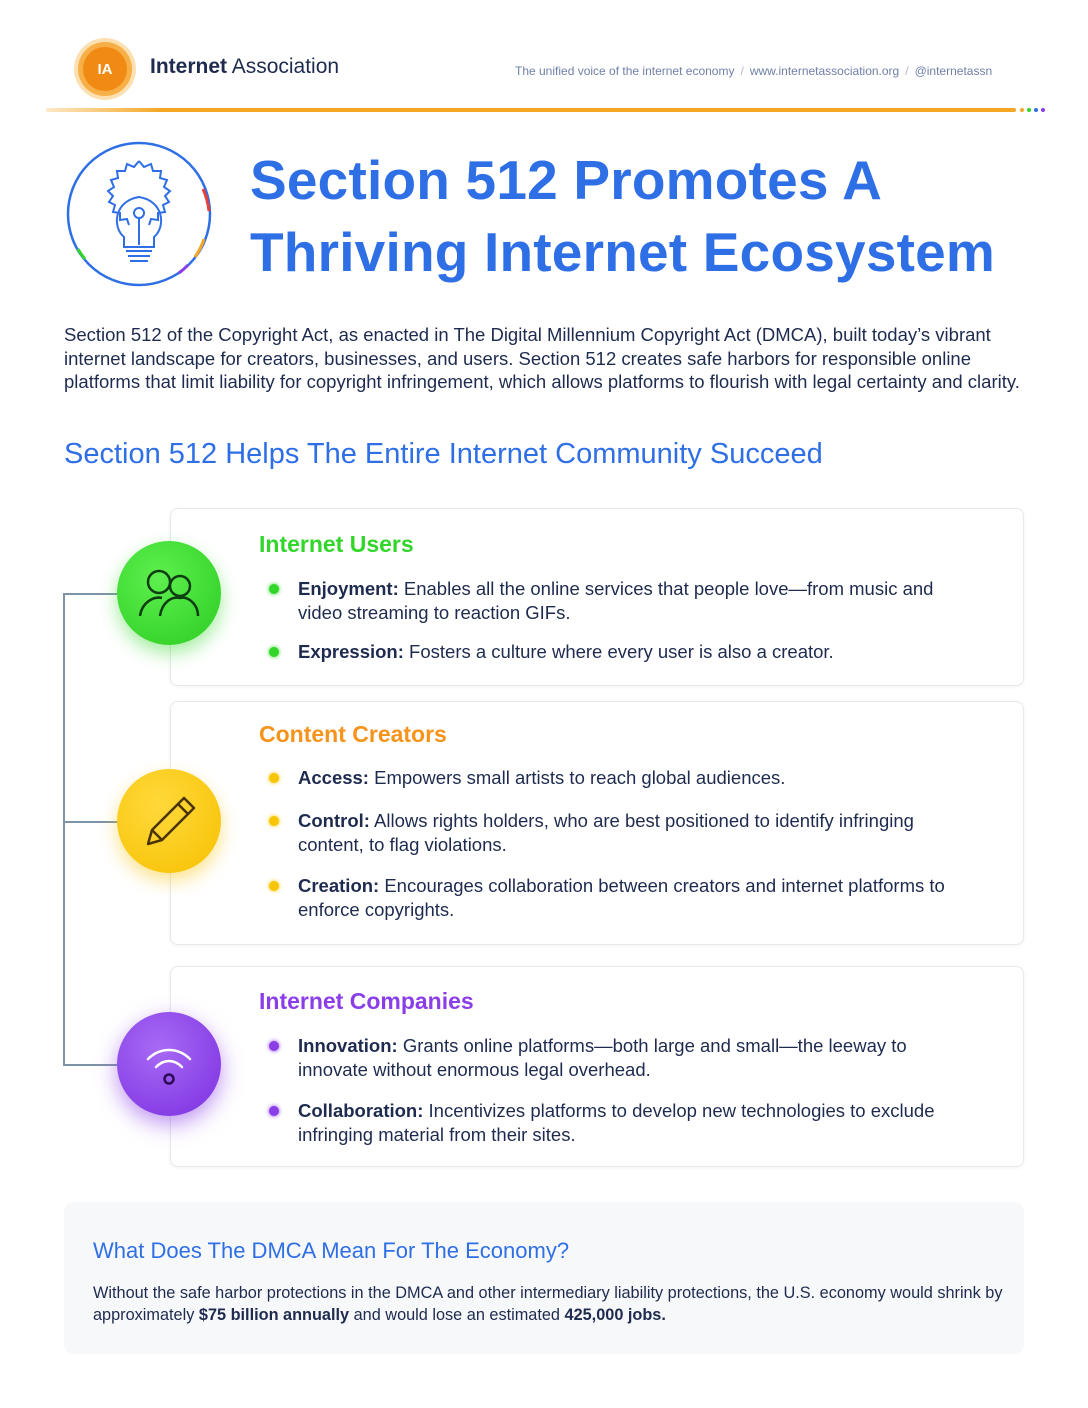 The image size is (1088, 1408). I want to click on item-term: Innovation:, so click(348, 1045).